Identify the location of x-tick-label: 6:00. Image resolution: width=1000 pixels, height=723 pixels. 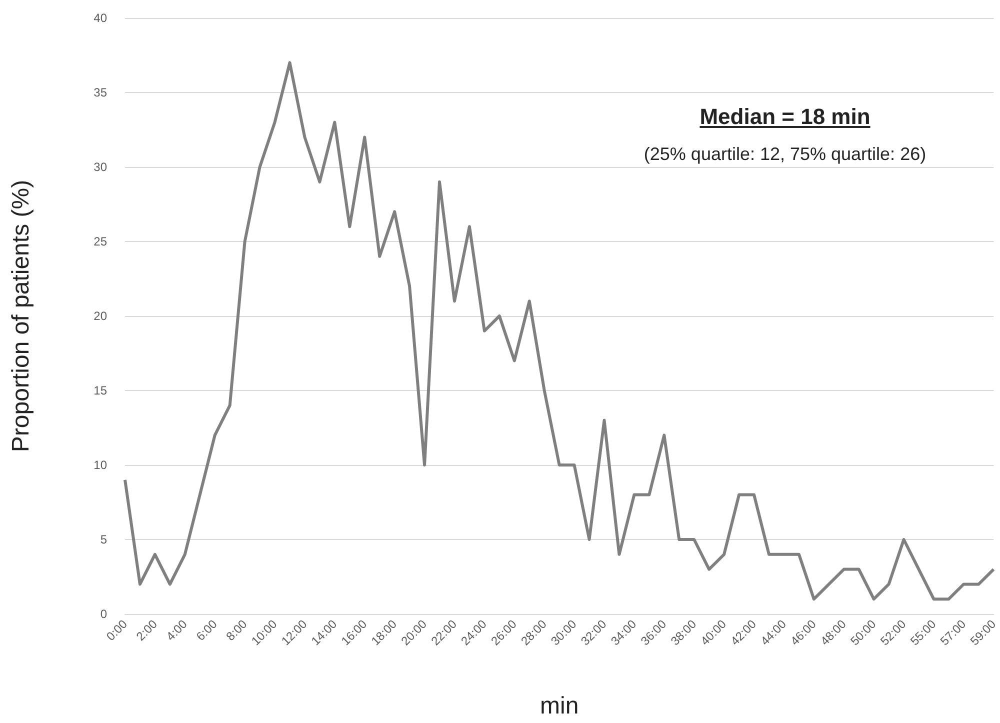
(206, 630).